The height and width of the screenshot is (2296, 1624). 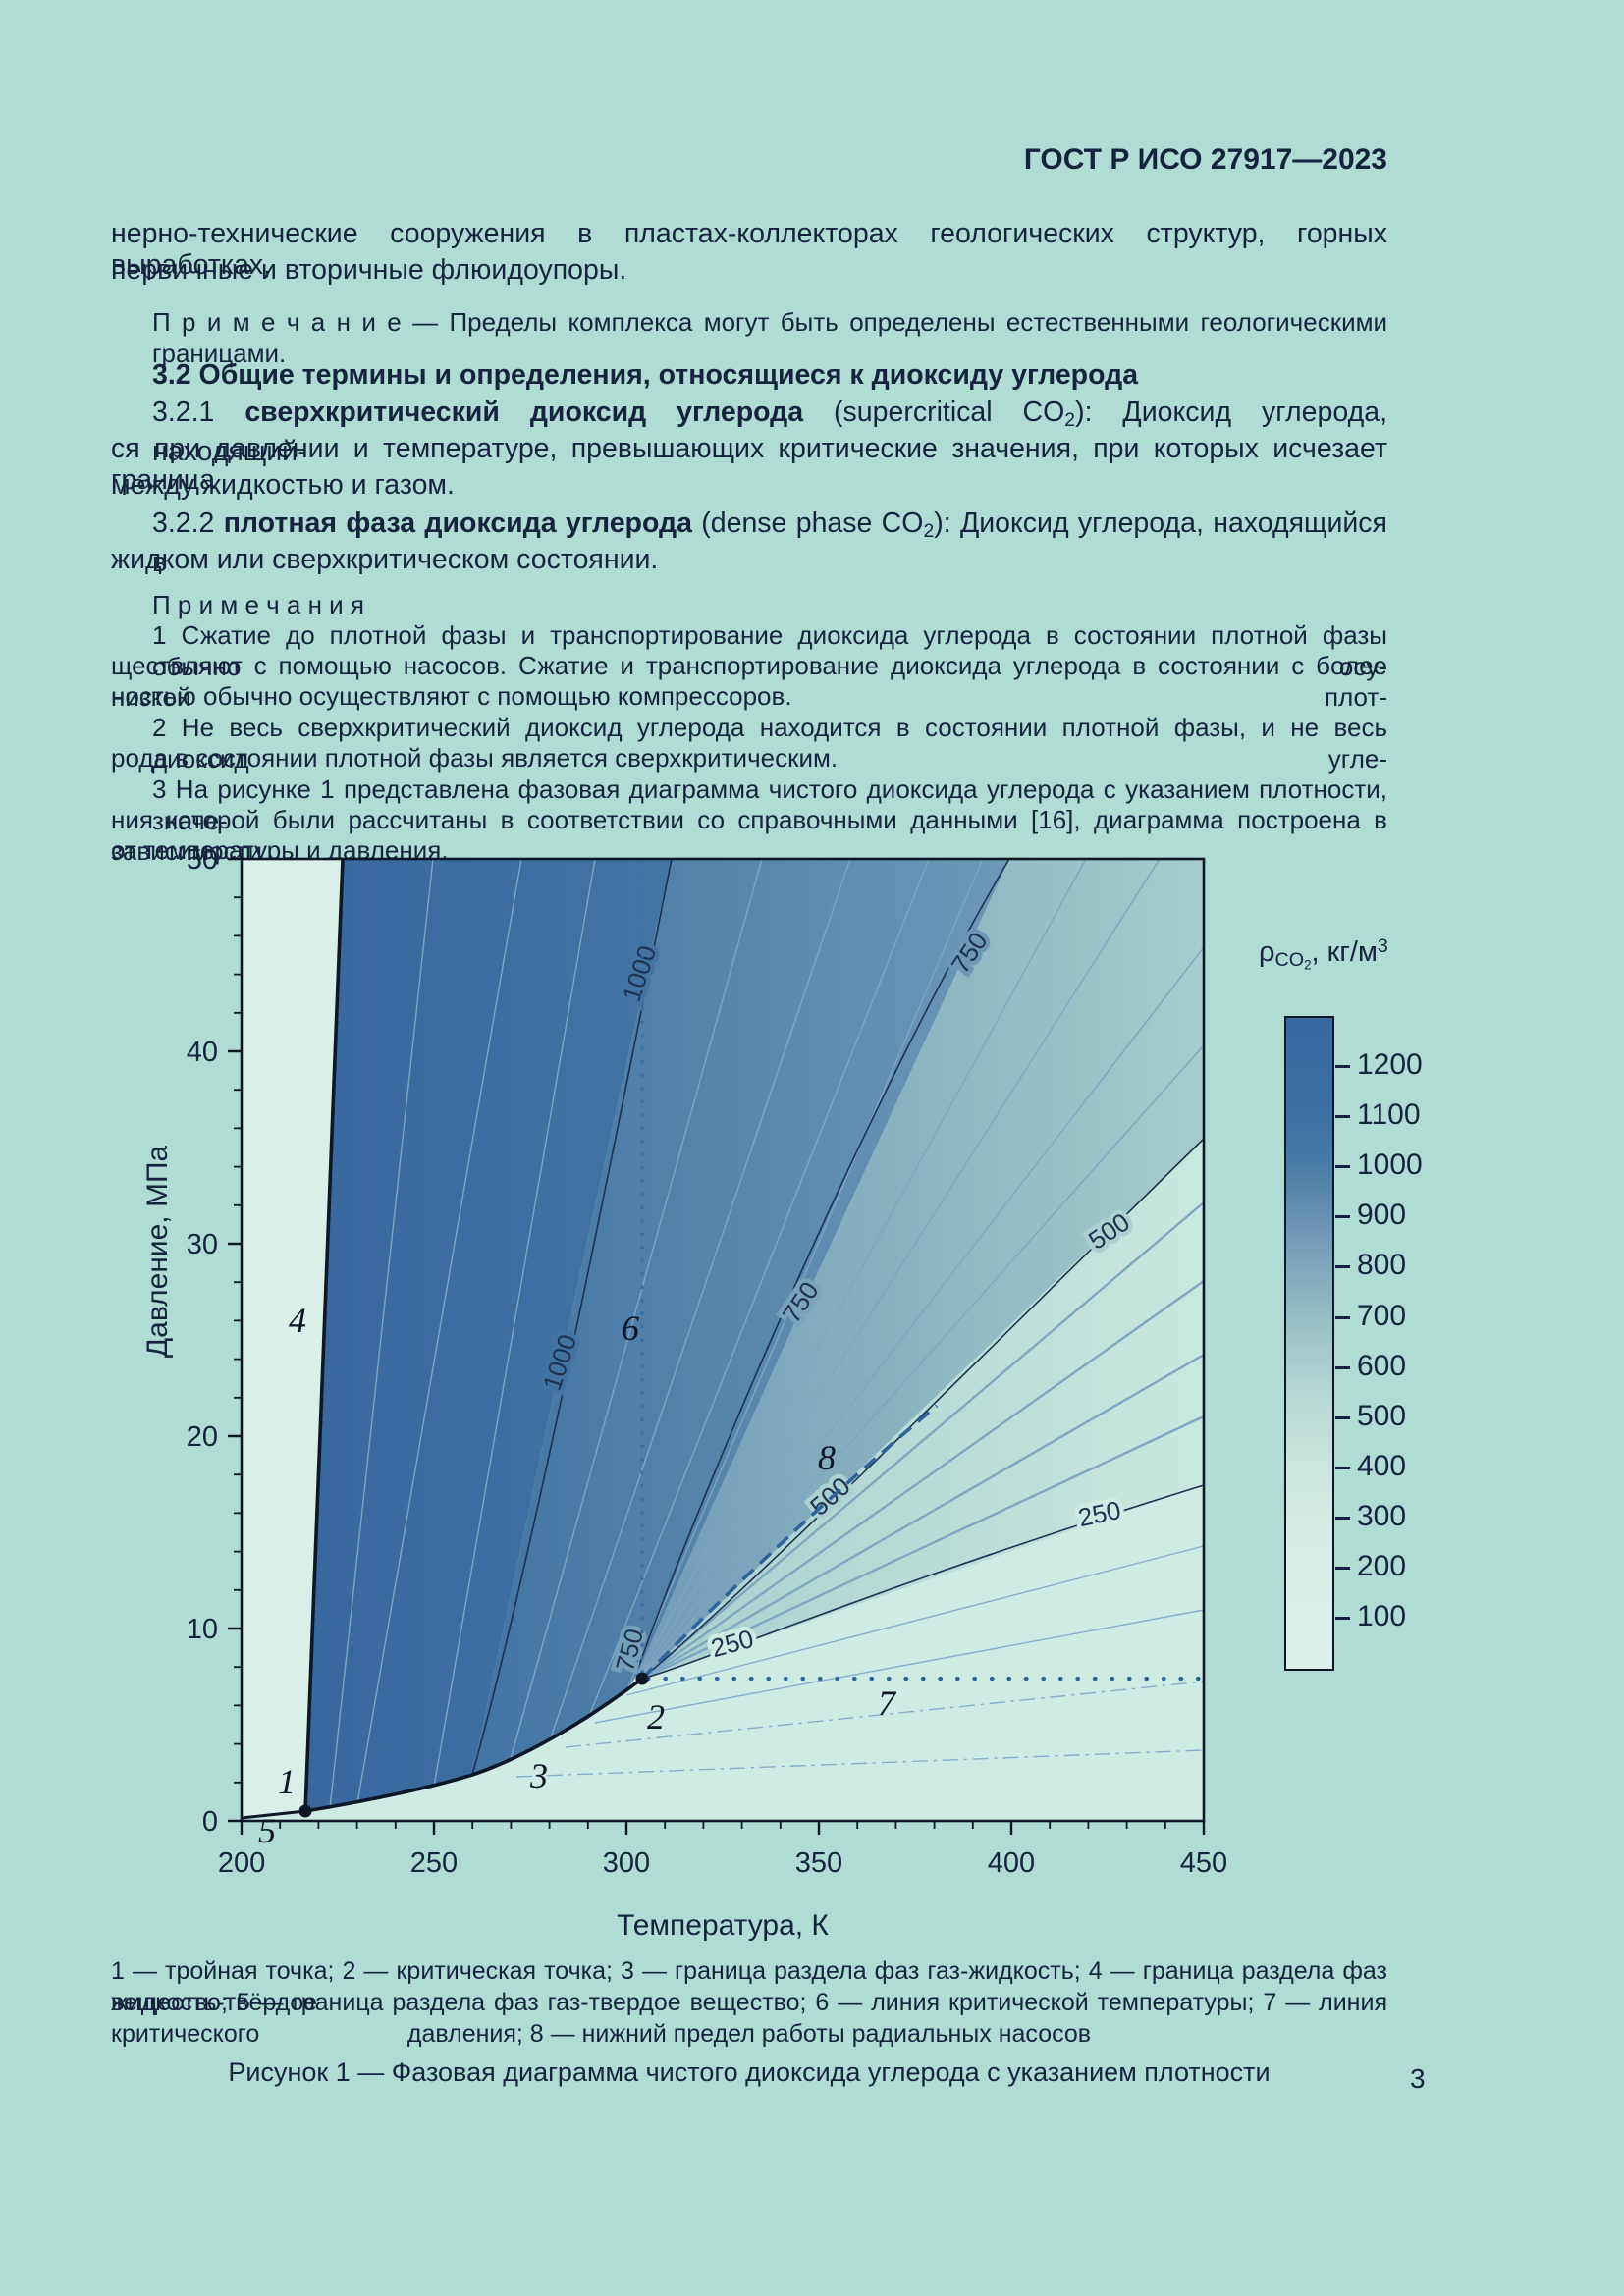 I want to click on colorbar-title: ρCO2, кг/м3, so click(x=1396, y=953).